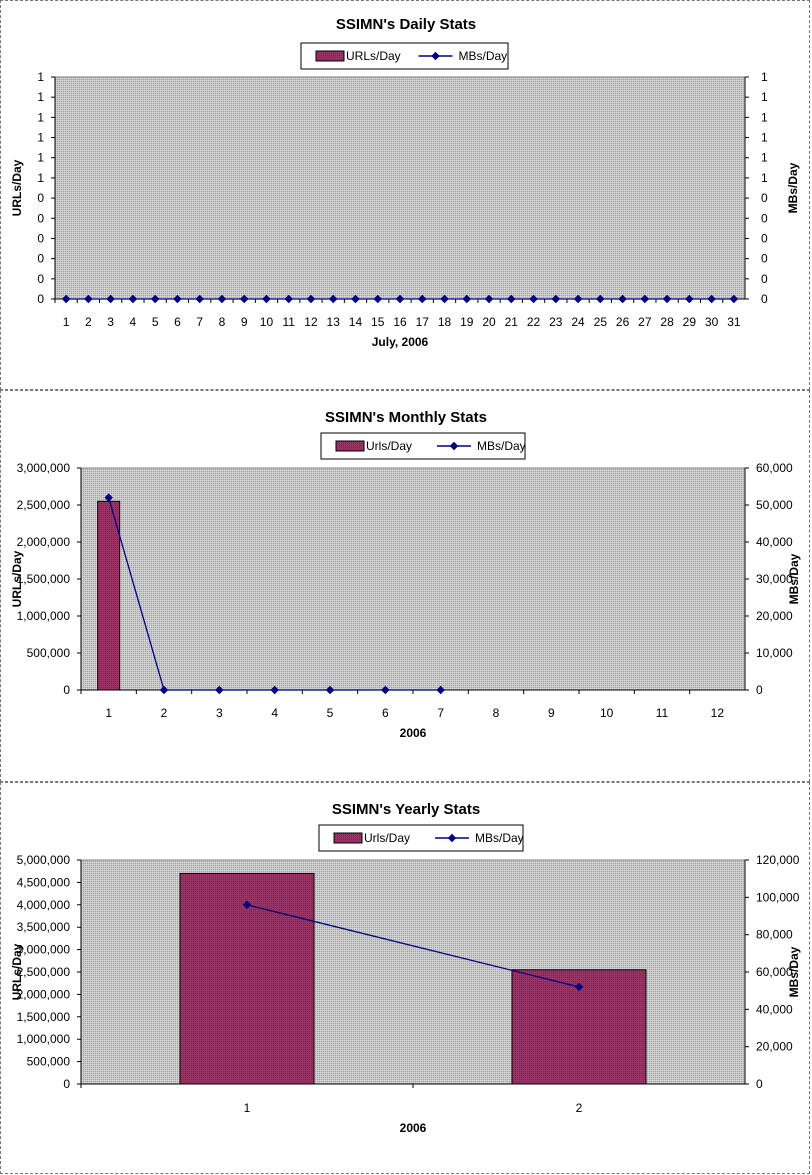 This screenshot has width=812, height=1175. Describe the element at coordinates (778, 897) in the screenshot. I see `y2-tick-label: 100,000` at that location.